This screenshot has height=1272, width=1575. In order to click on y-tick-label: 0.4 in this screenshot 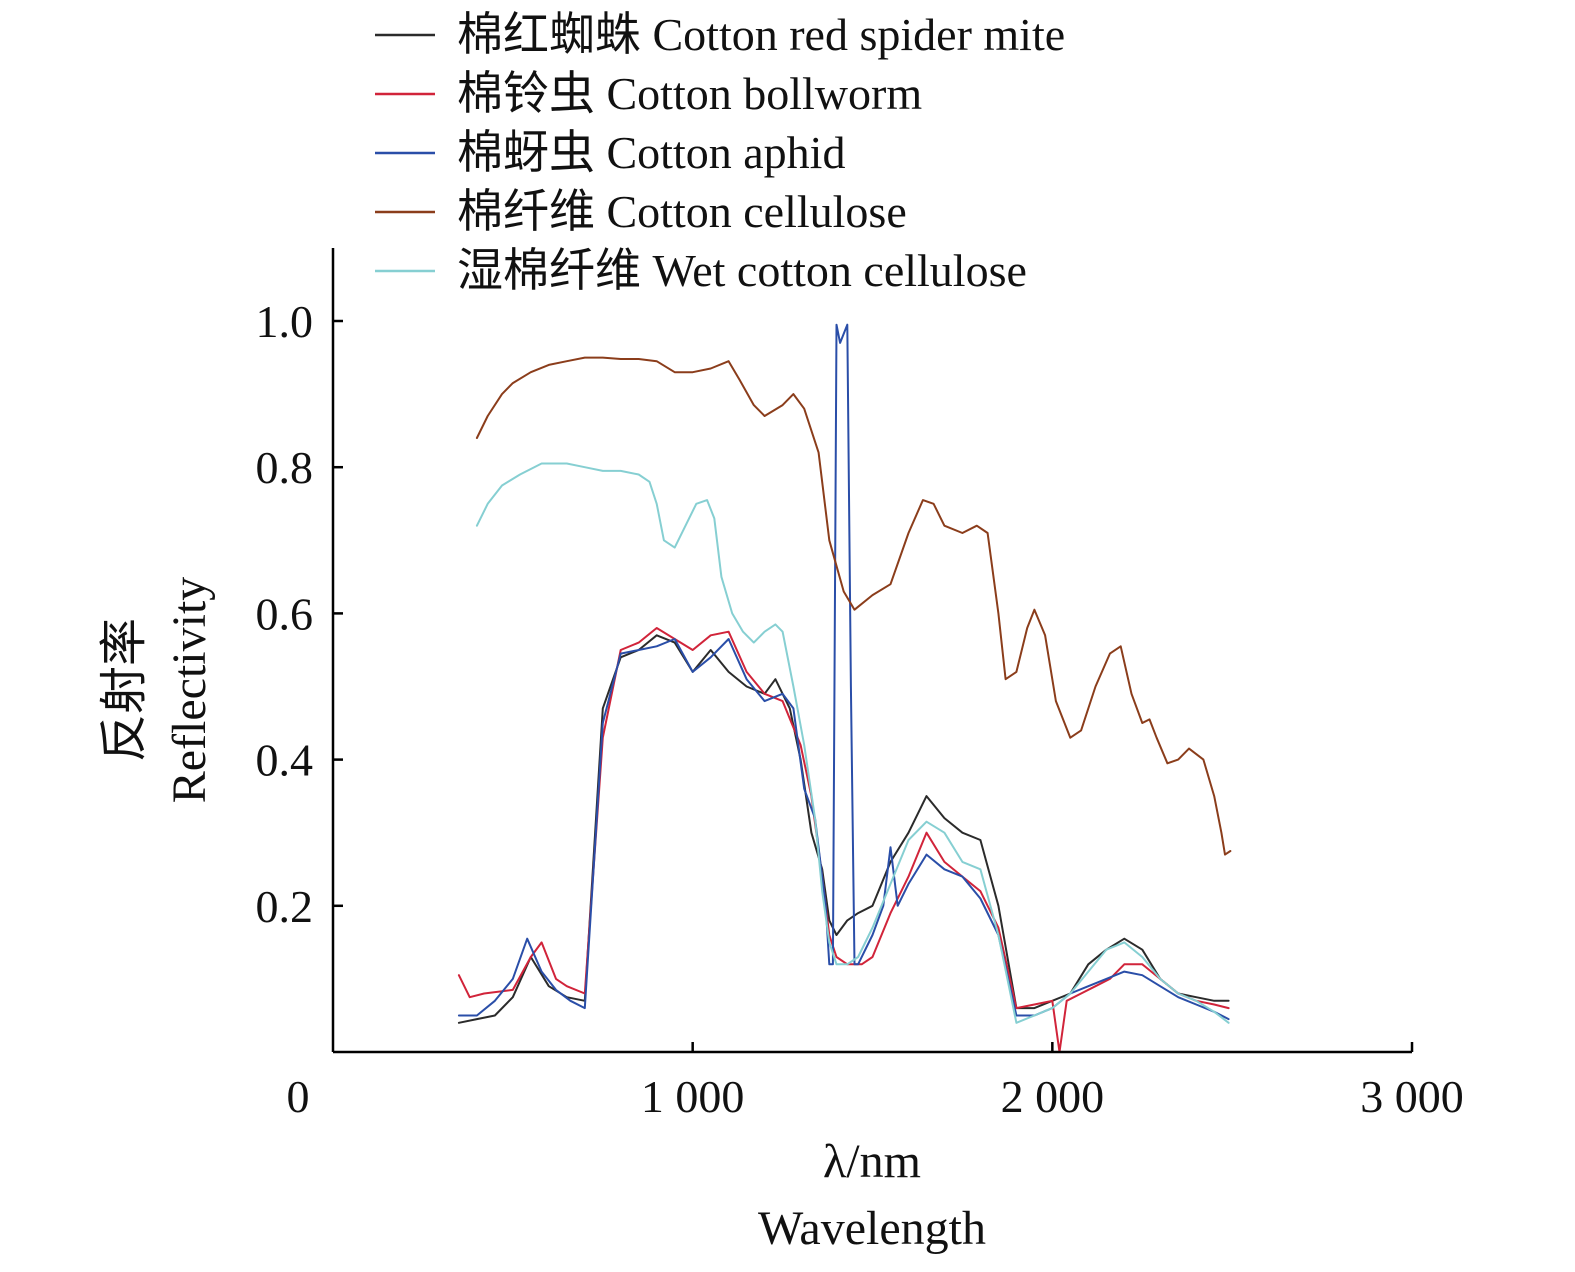, I will do `click(285, 760)`.